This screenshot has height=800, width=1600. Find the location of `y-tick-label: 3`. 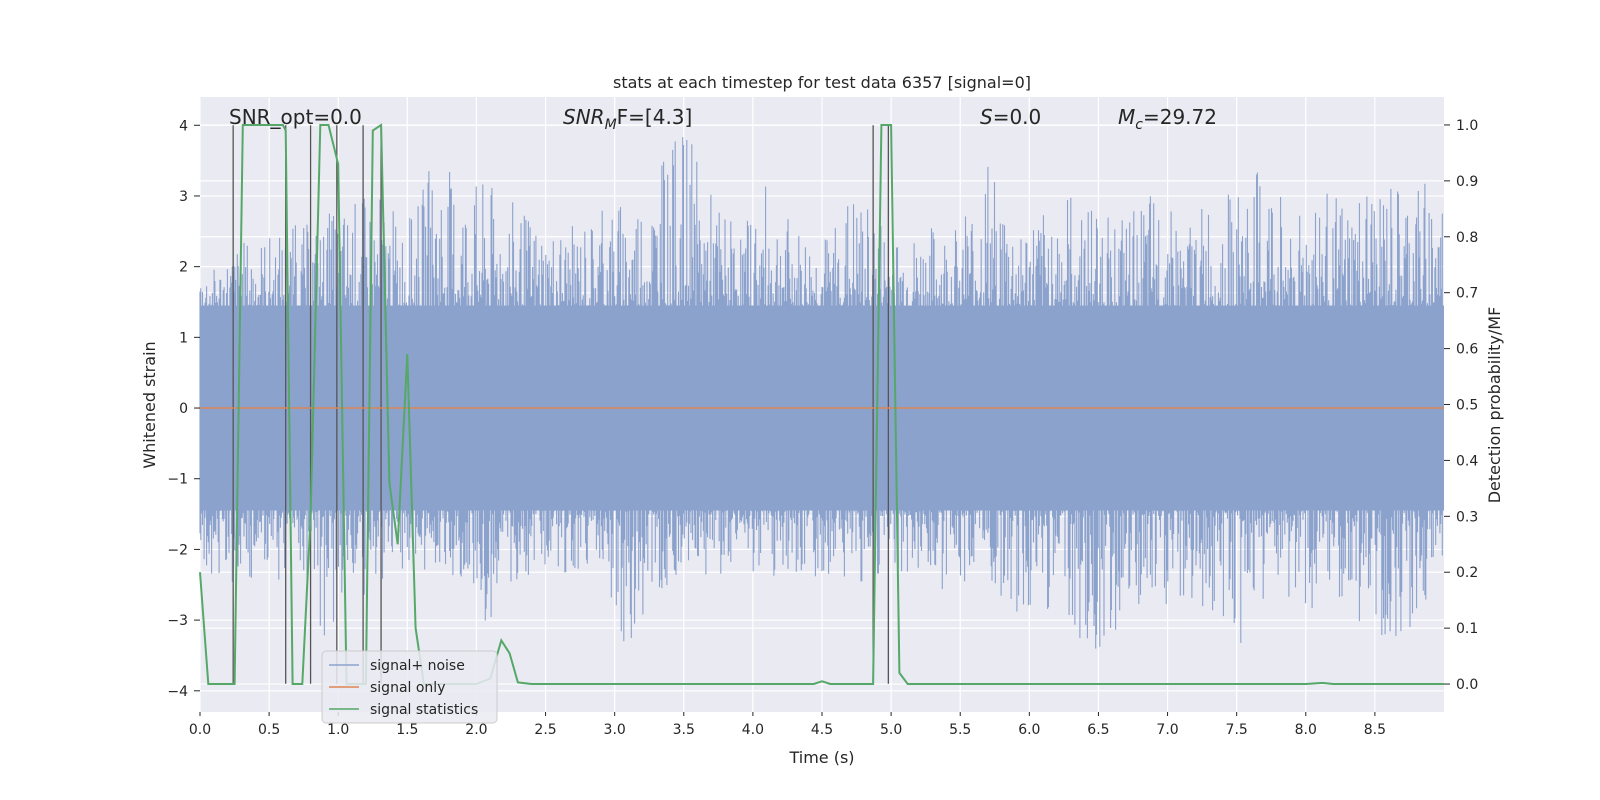

y-tick-label: 3 is located at coordinates (183, 197).